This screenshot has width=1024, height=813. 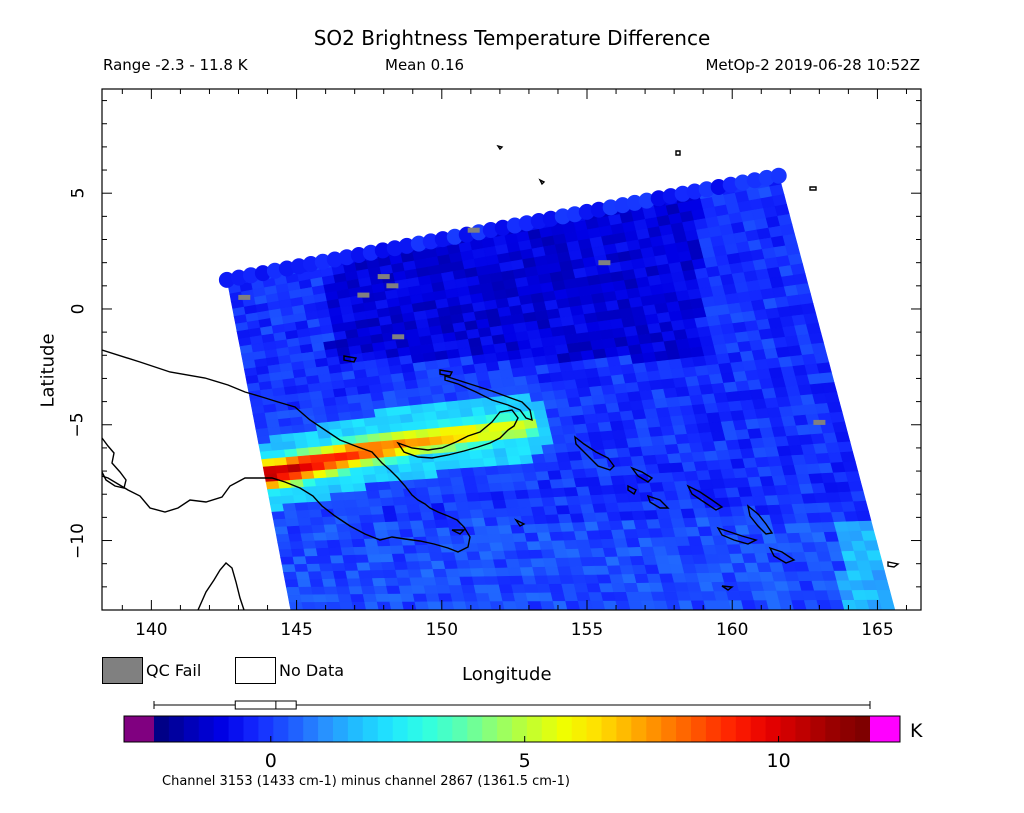 I want to click on colorbar-over-swatch, so click(x=885, y=729).